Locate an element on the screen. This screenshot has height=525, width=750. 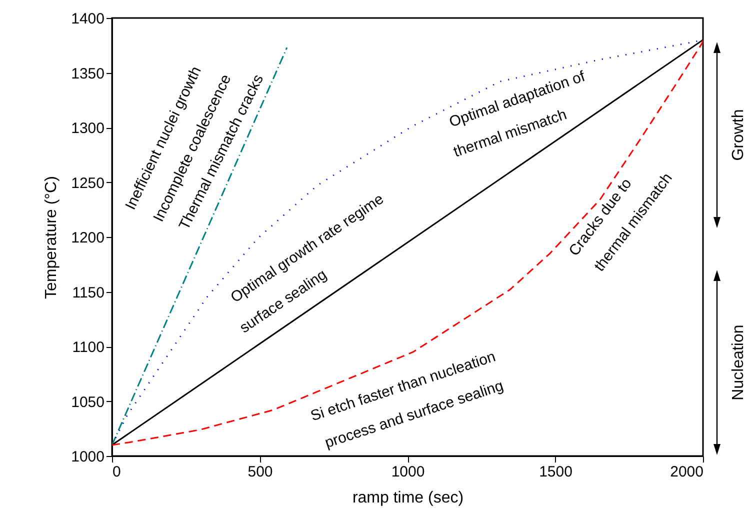
y-tick-label: 1150 is located at coordinates (88, 293).